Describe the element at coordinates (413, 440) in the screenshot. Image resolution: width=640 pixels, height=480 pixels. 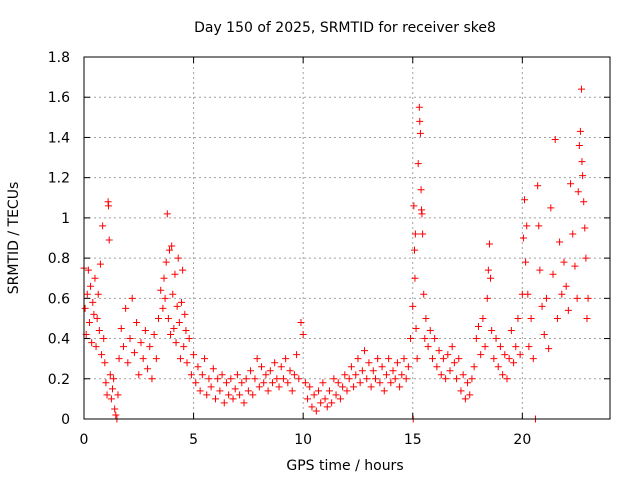
I see `x-tick-label: 15` at that location.